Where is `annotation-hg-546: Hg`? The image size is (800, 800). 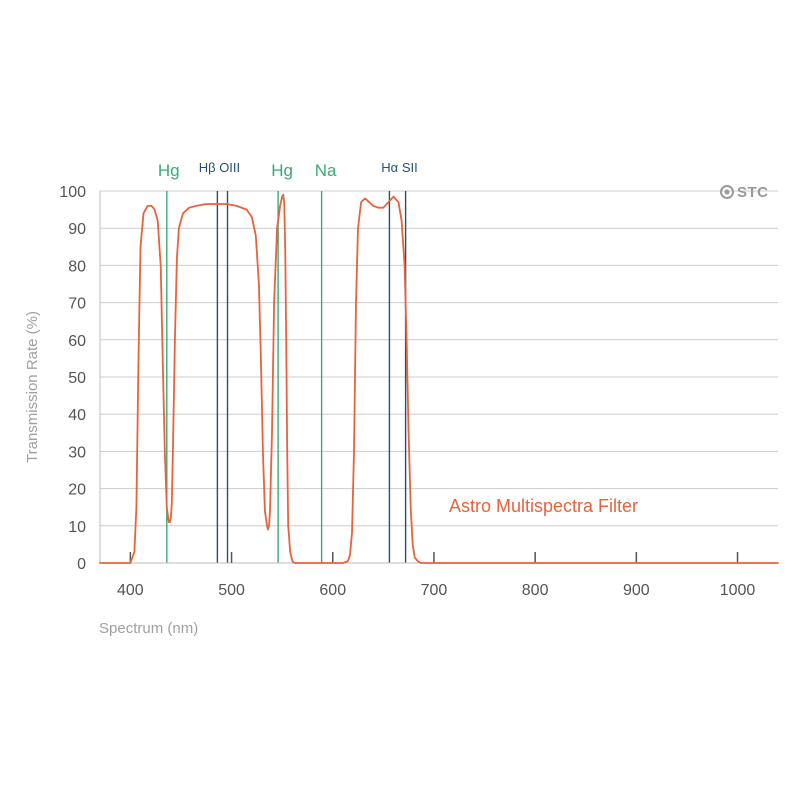
annotation-hg-546: Hg is located at coordinates (282, 170).